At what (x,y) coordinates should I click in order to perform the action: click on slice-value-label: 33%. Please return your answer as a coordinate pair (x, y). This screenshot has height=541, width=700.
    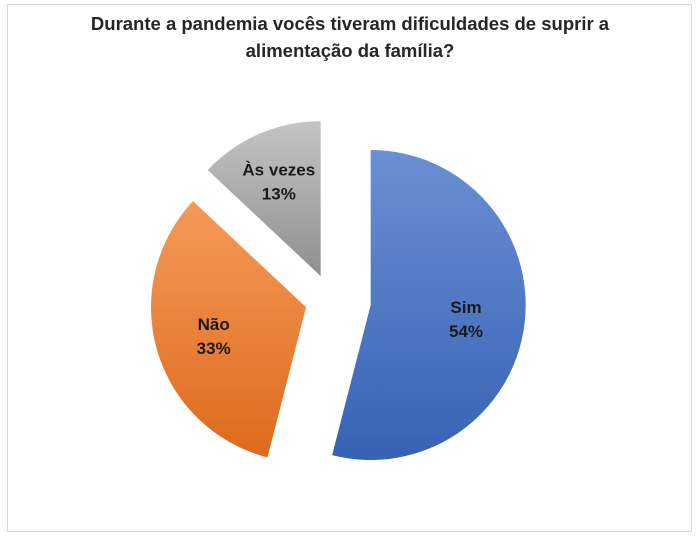
    Looking at the image, I should click on (214, 348).